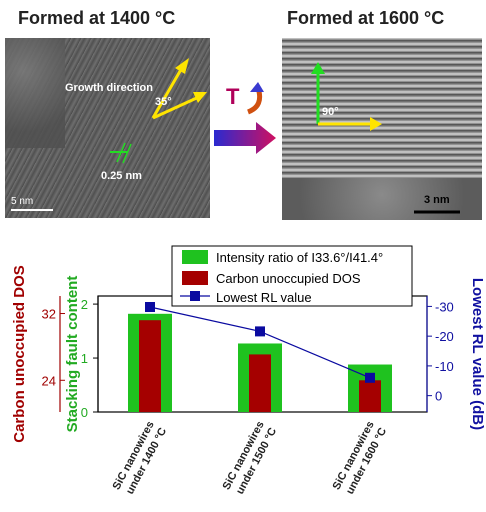 The height and width of the screenshot is (512, 486). I want to click on stacking-fault-axis-label: Stacking fault content, so click(72, 354).